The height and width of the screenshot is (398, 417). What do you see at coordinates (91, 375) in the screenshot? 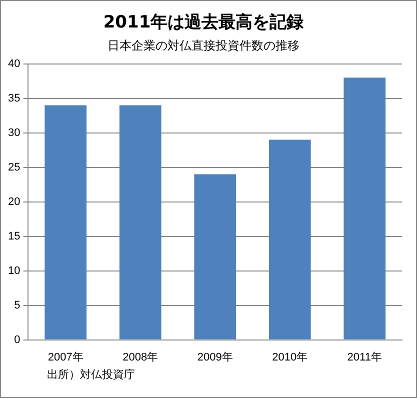
I see `text: 出所）対仏投資庁` at bounding box center [91, 375].